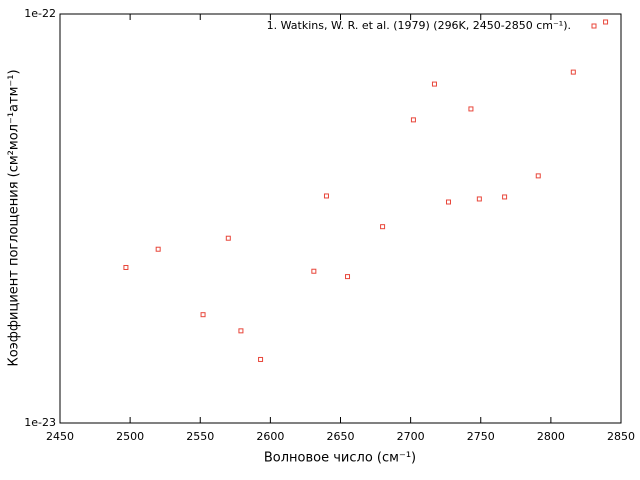  What do you see at coordinates (14, 217) in the screenshot?
I see `y-axis-label: Коэффициент поглощения (см²мол⁻¹атм⁻¹)` at bounding box center [14, 217].